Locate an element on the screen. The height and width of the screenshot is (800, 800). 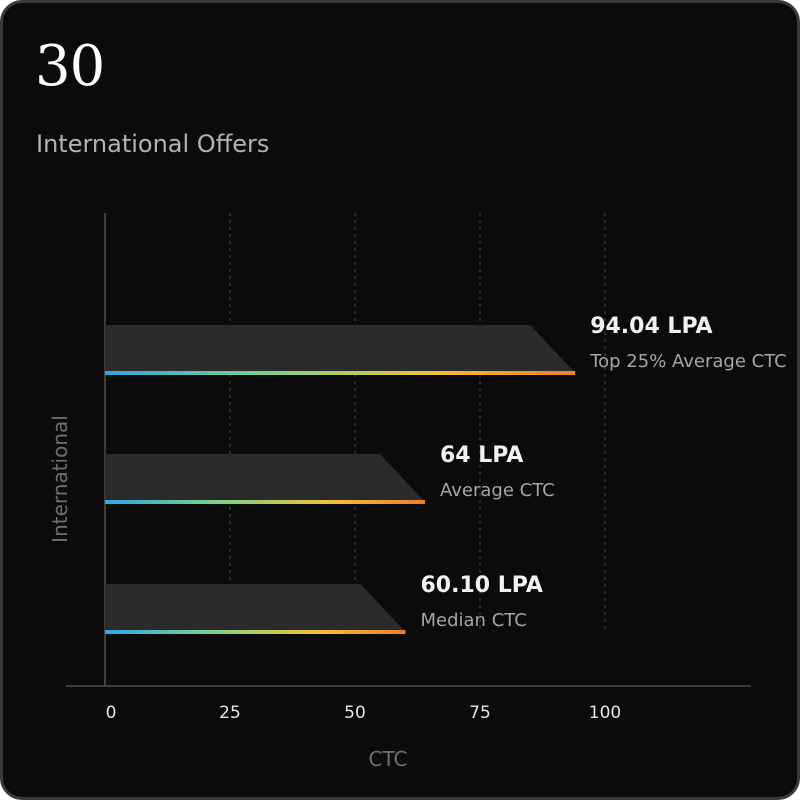
bar-value-label-1: 94.04 LPA is located at coordinates (651, 326).